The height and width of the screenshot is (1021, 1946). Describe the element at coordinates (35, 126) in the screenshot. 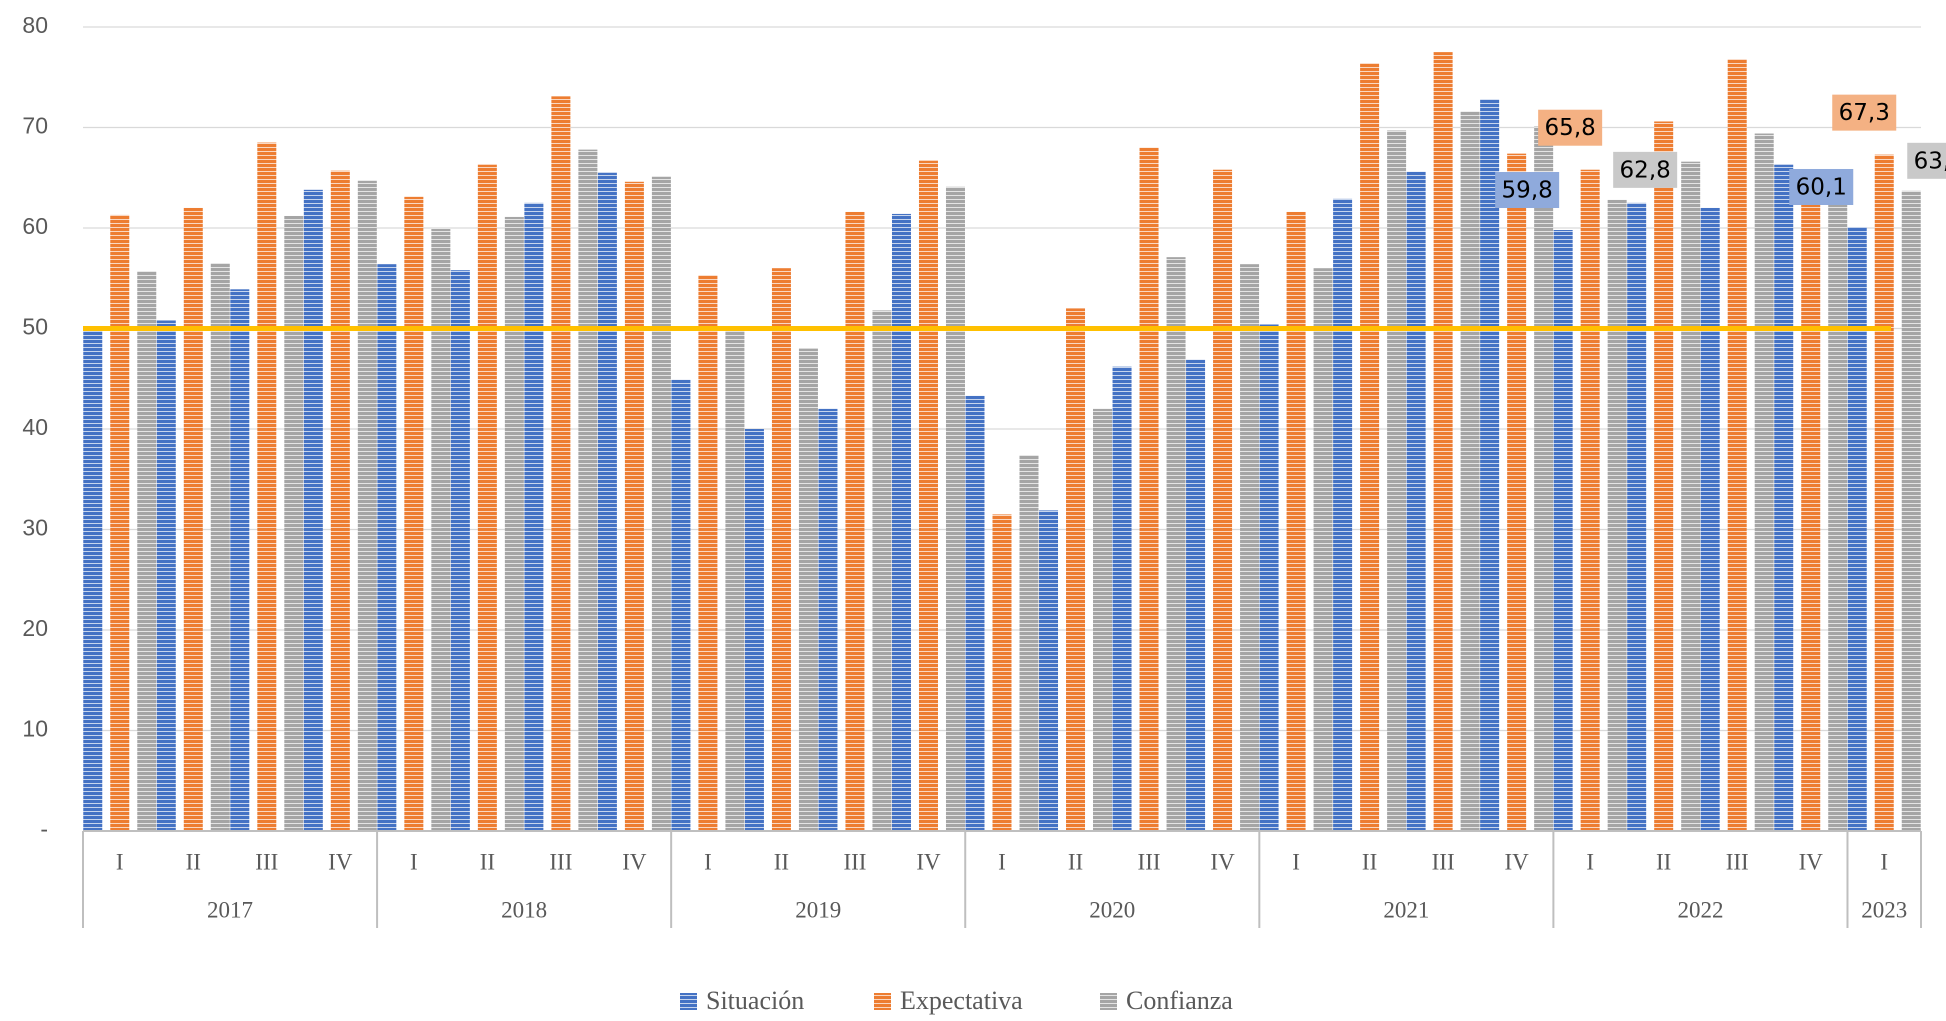

I see `y-tick-label: 70` at that location.